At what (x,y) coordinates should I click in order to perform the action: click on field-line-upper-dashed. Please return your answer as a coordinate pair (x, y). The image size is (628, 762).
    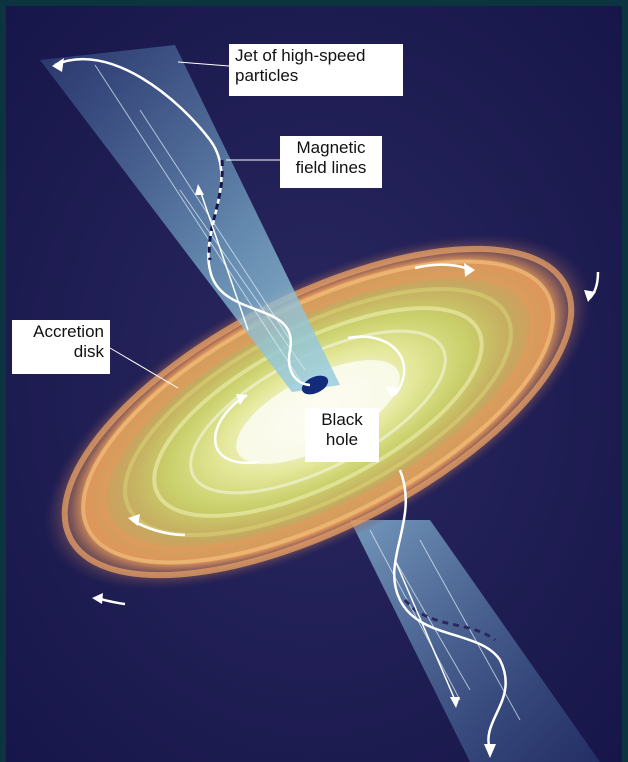
    Looking at the image, I should click on (215, 210).